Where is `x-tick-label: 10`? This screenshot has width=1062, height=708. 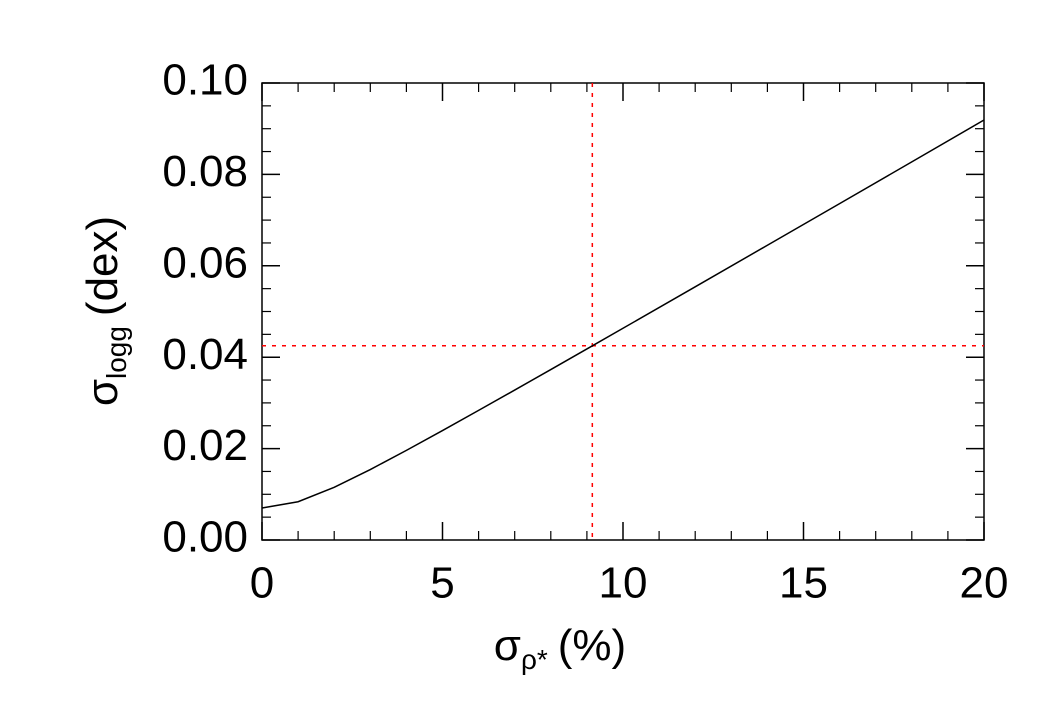 x-tick-label: 10 is located at coordinates (623, 583).